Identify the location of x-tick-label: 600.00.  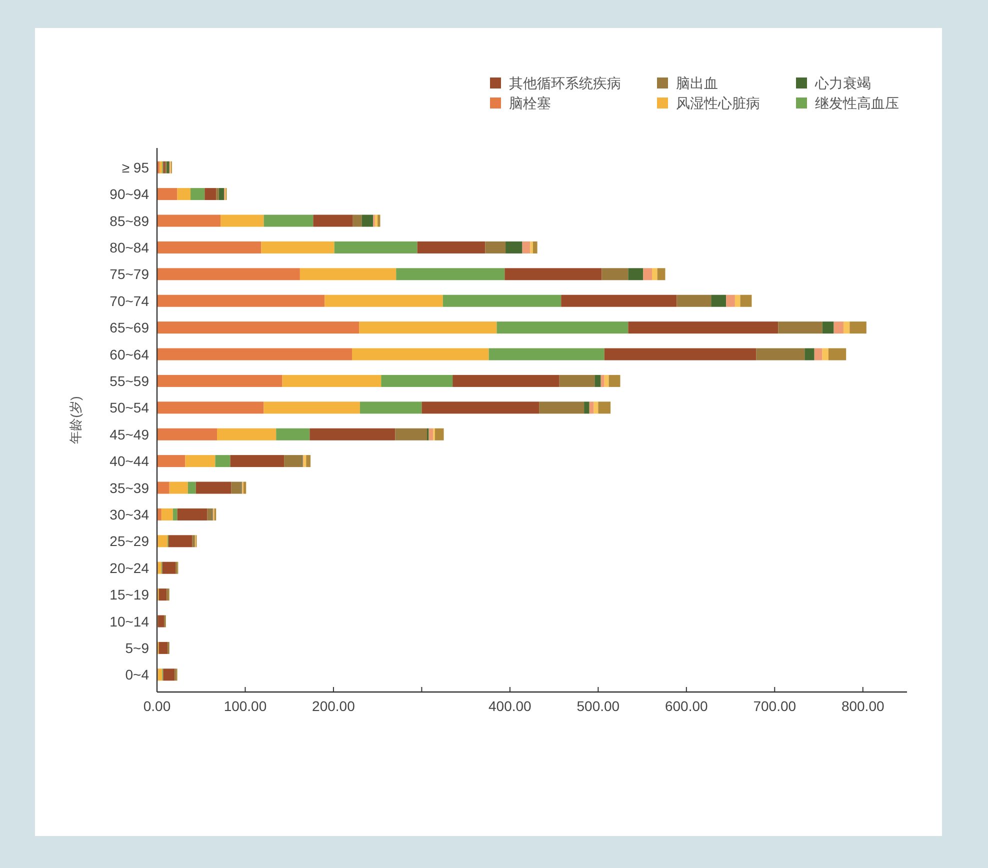
(686, 706).